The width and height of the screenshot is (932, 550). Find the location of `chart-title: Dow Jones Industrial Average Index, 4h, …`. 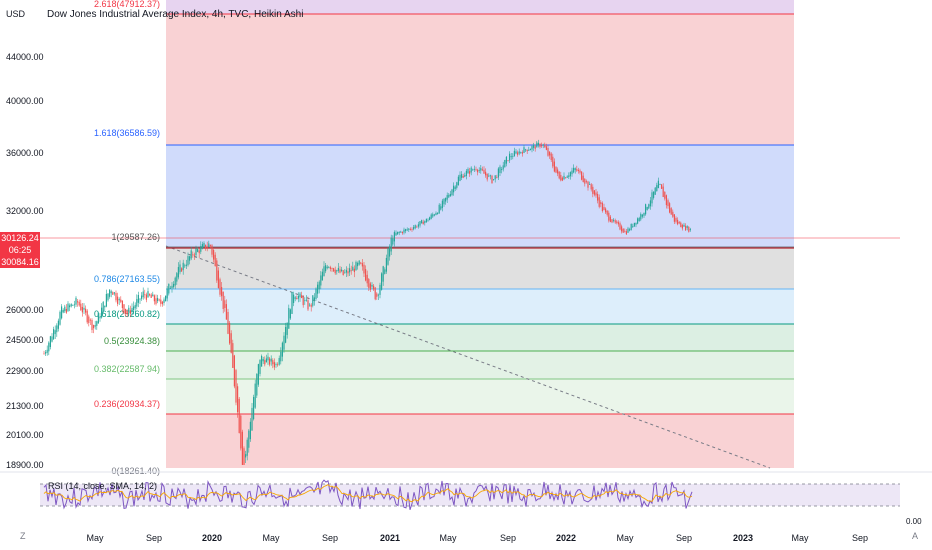

chart-title: Dow Jones Industrial Average Index, 4h, … is located at coordinates (175, 14).